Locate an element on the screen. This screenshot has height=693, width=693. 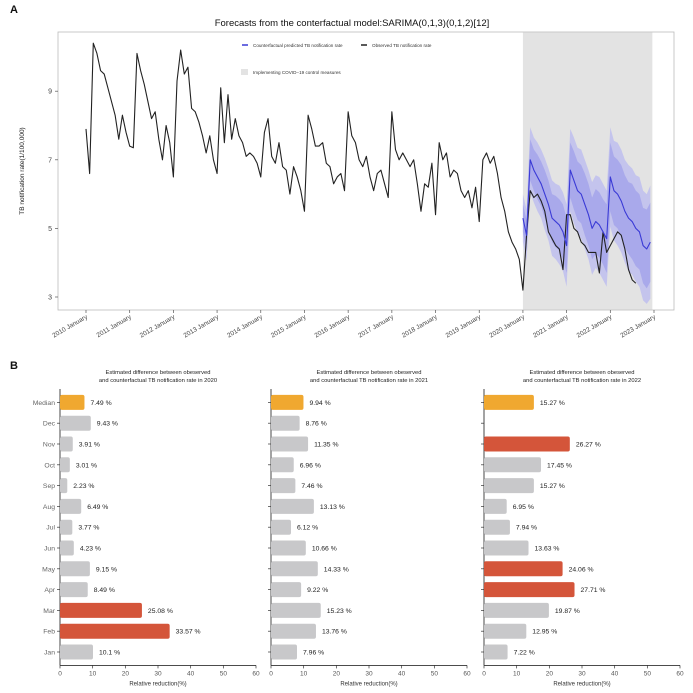
data-label: 7.22 % is located at coordinates (524, 653).